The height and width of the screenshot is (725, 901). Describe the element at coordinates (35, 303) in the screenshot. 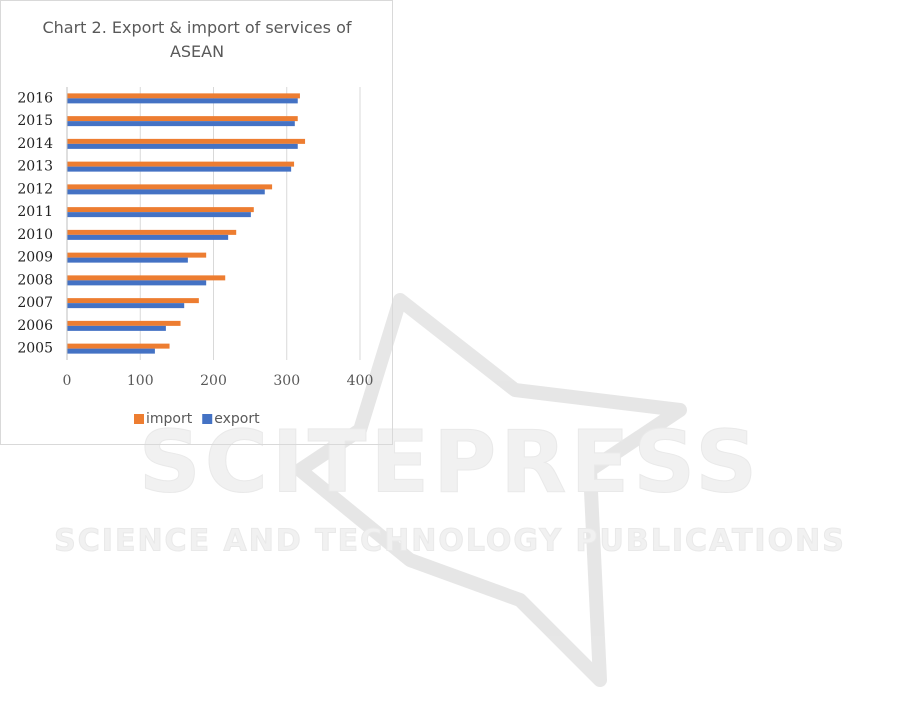

I see `y-tick-label: 2007` at that location.